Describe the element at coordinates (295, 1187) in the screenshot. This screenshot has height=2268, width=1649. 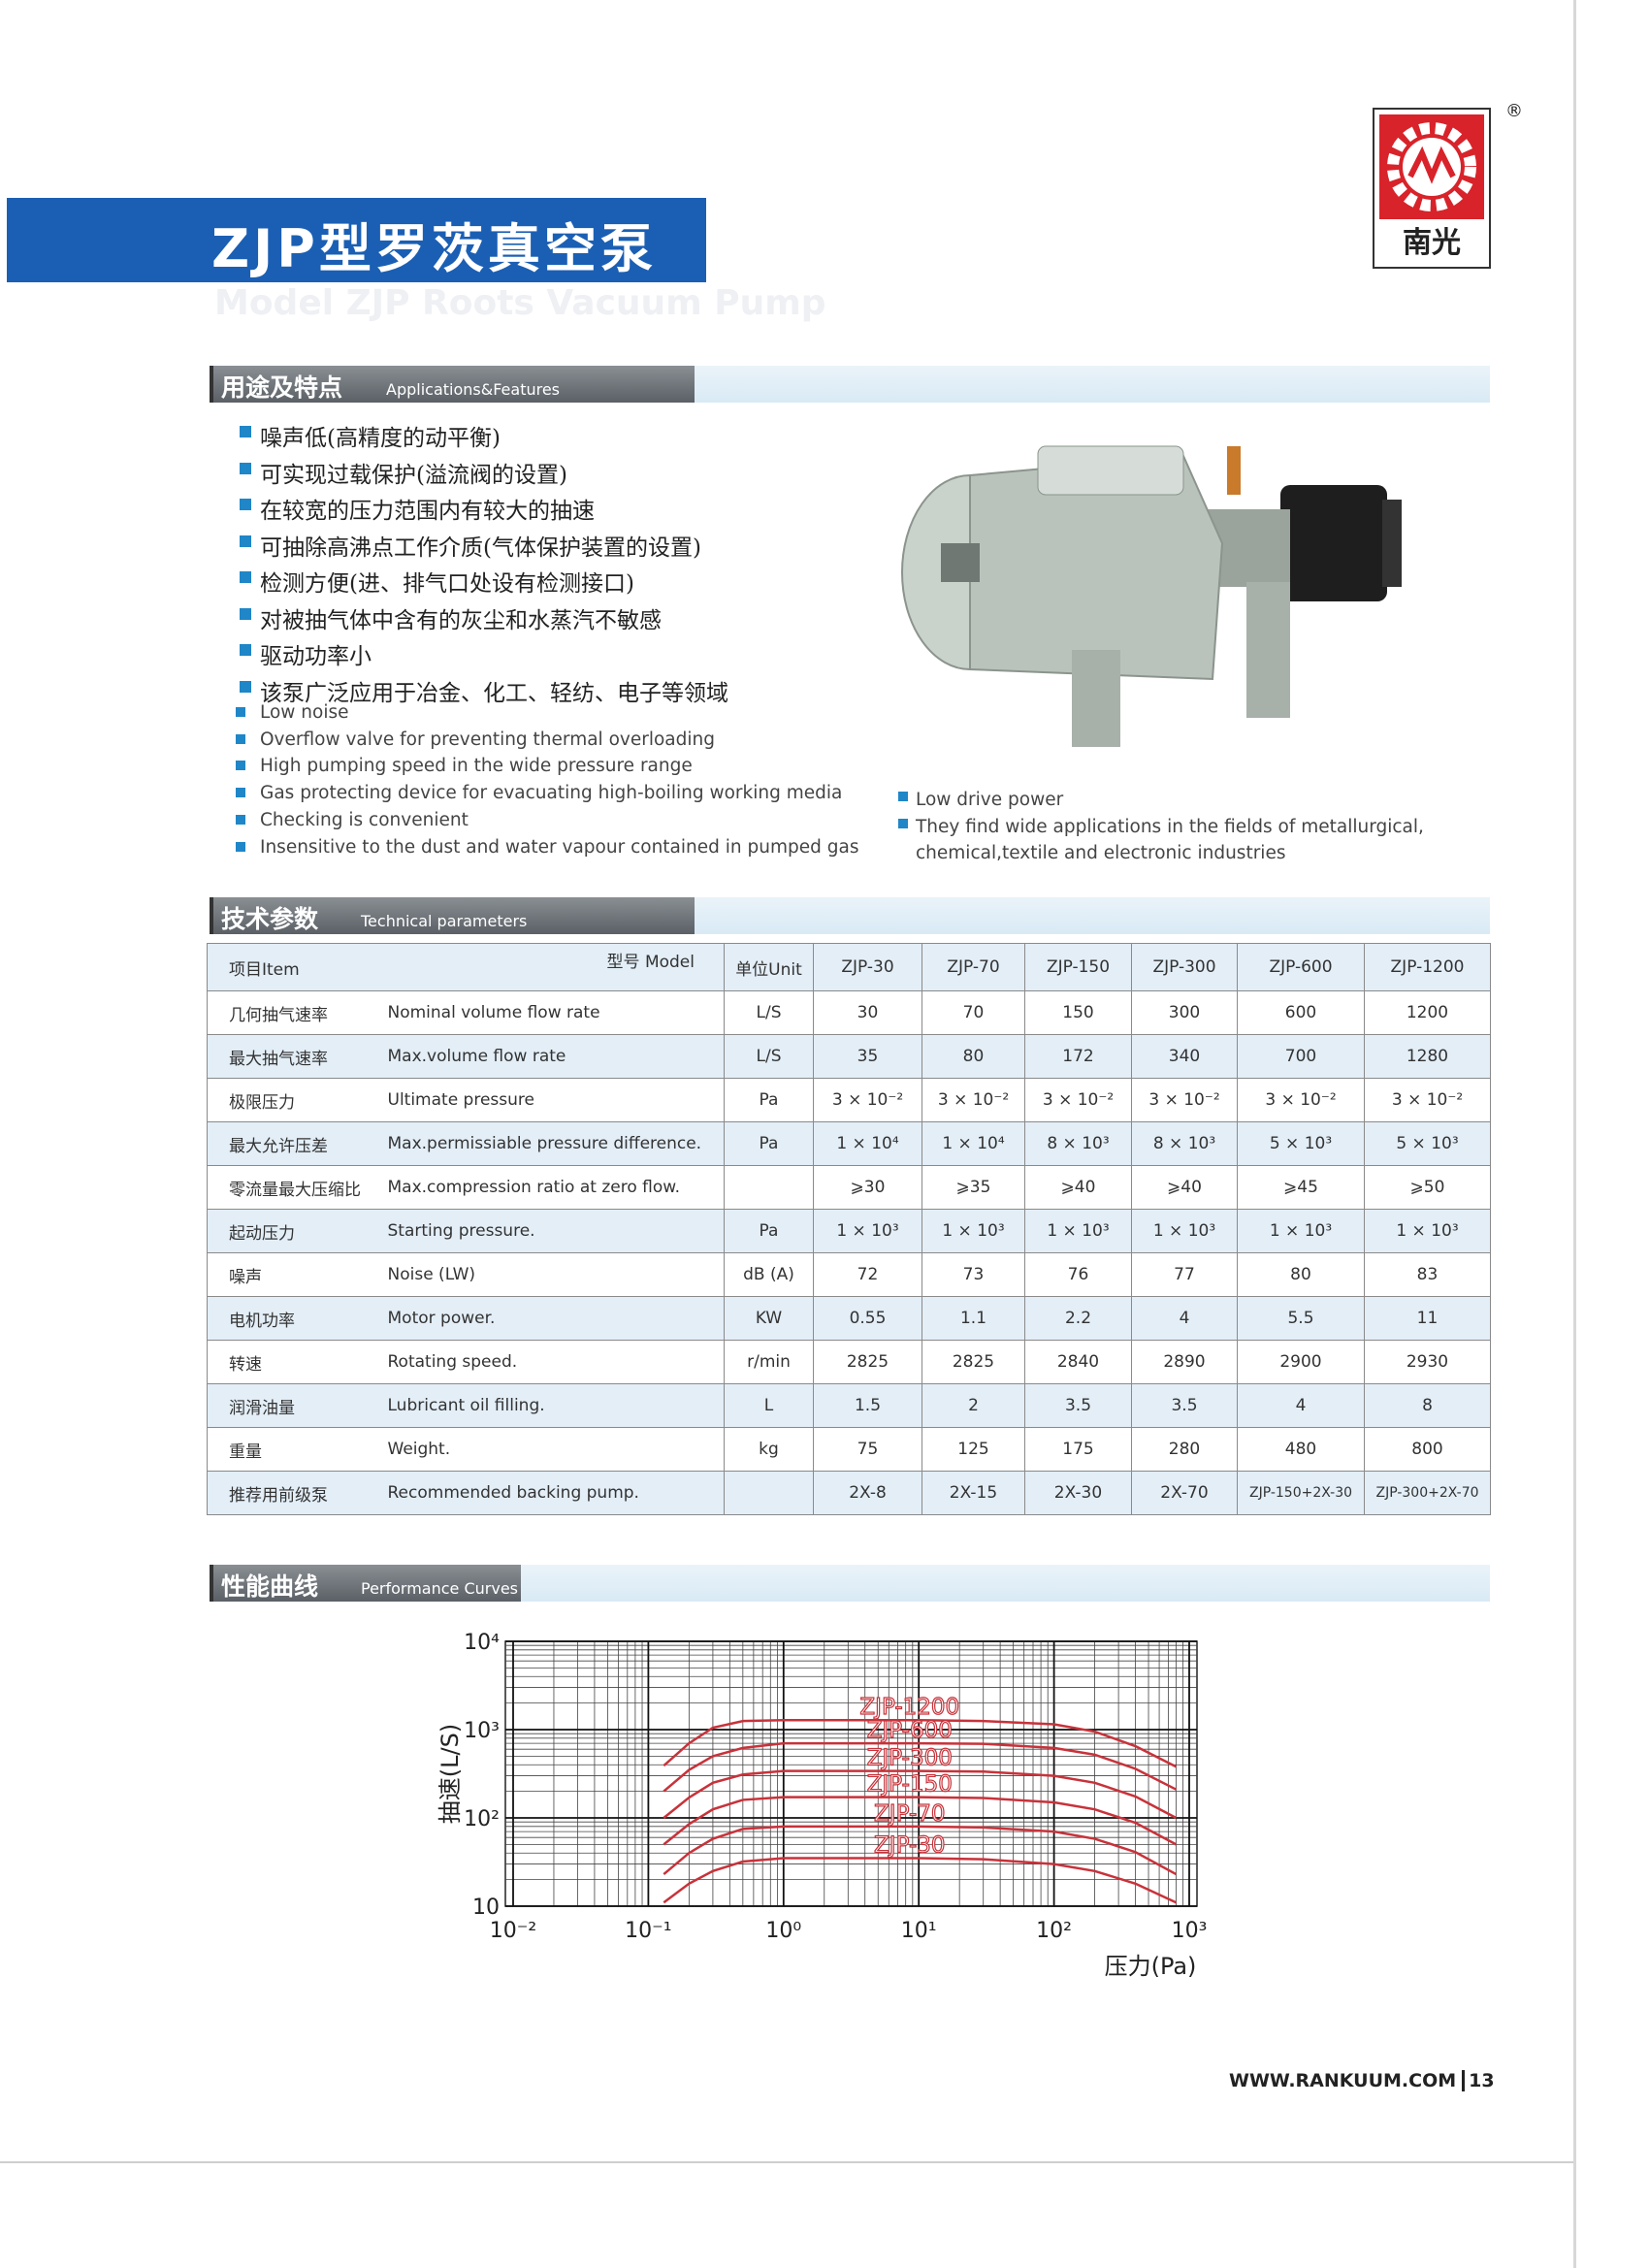
I see `table-cell: 零流量最大压缩比` at that location.